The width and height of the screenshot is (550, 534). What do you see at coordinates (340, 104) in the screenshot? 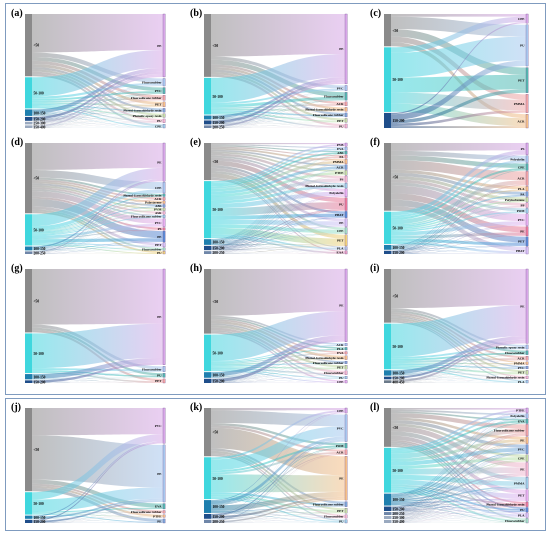
I see `target-label: ACR` at bounding box center [340, 104].